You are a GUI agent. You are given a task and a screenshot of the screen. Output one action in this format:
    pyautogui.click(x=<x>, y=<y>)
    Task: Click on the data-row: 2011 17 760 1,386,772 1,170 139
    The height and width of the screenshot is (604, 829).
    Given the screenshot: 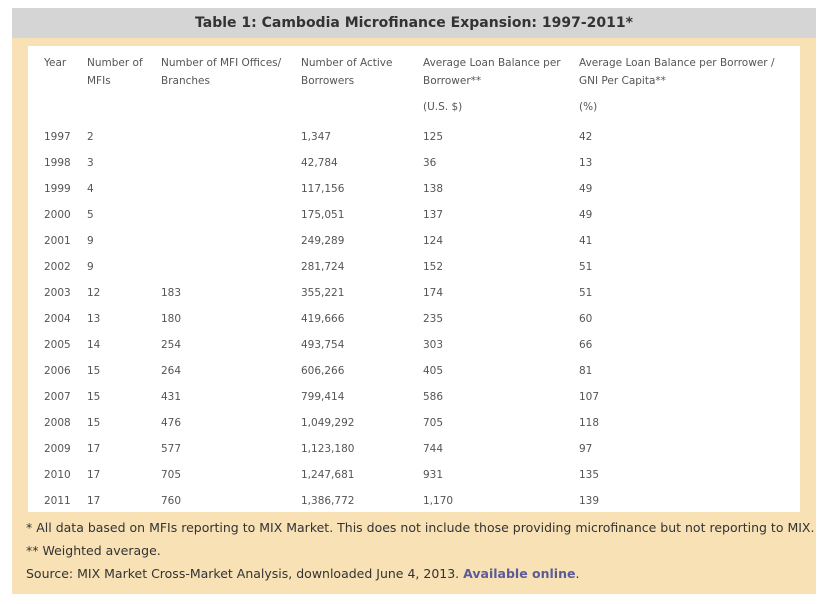 What is the action you would take?
    pyautogui.click(x=418, y=501)
    